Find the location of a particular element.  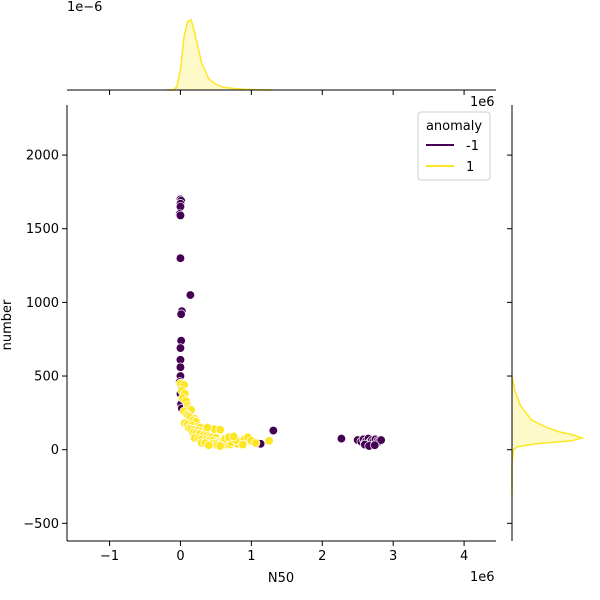

legend-label-anomaly-minus-1: -1 is located at coordinates (472, 146).